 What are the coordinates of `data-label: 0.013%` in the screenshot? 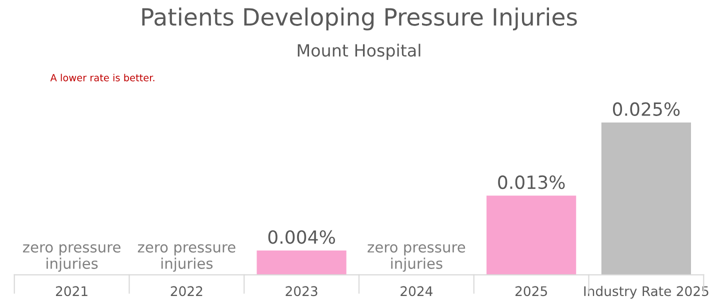 It's located at (531, 182).